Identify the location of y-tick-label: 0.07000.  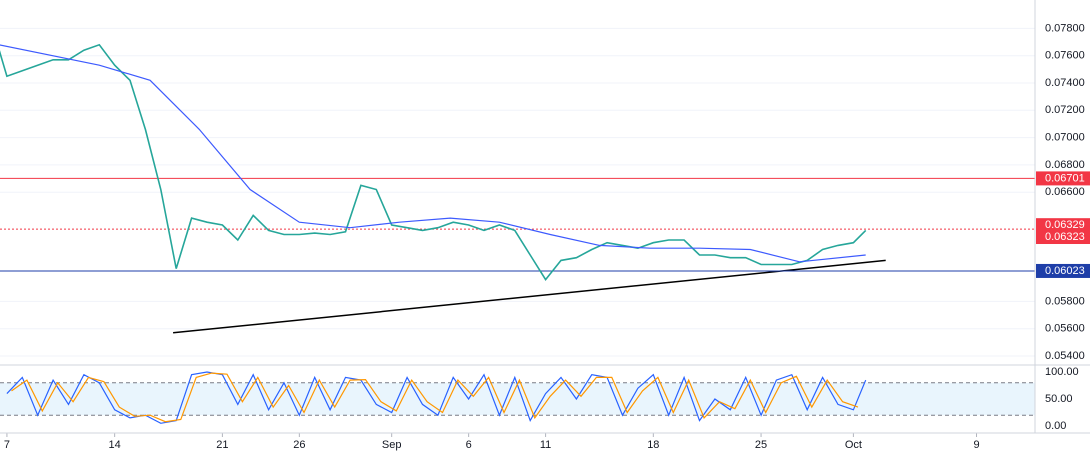
(1065, 137).